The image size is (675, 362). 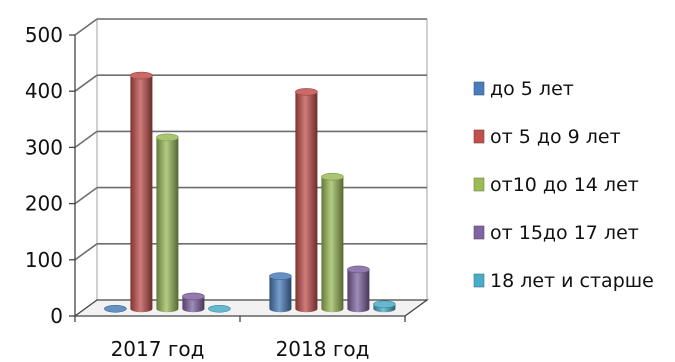 I want to click on legend-label: от 5 до 9 лет, so click(x=555, y=137).